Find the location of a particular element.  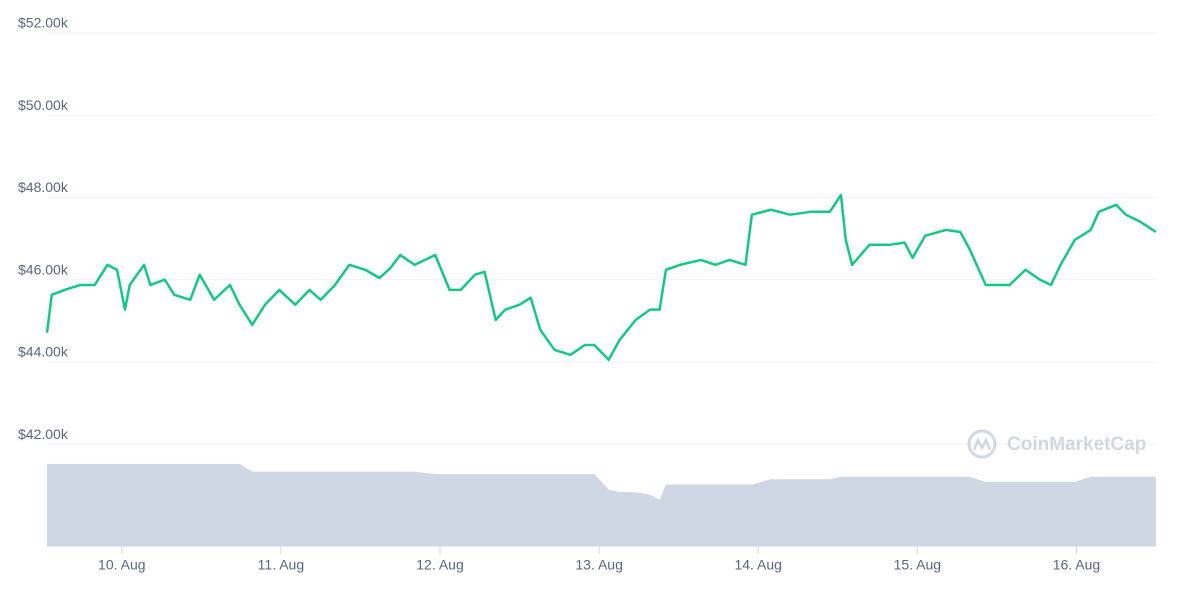

y-tick-label: $50.00k is located at coordinates (43, 105).